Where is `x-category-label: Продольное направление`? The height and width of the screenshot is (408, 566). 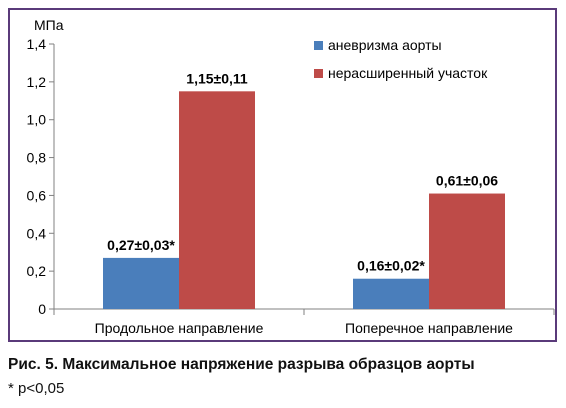
x-category-label: Продольное направление is located at coordinates (179, 328).